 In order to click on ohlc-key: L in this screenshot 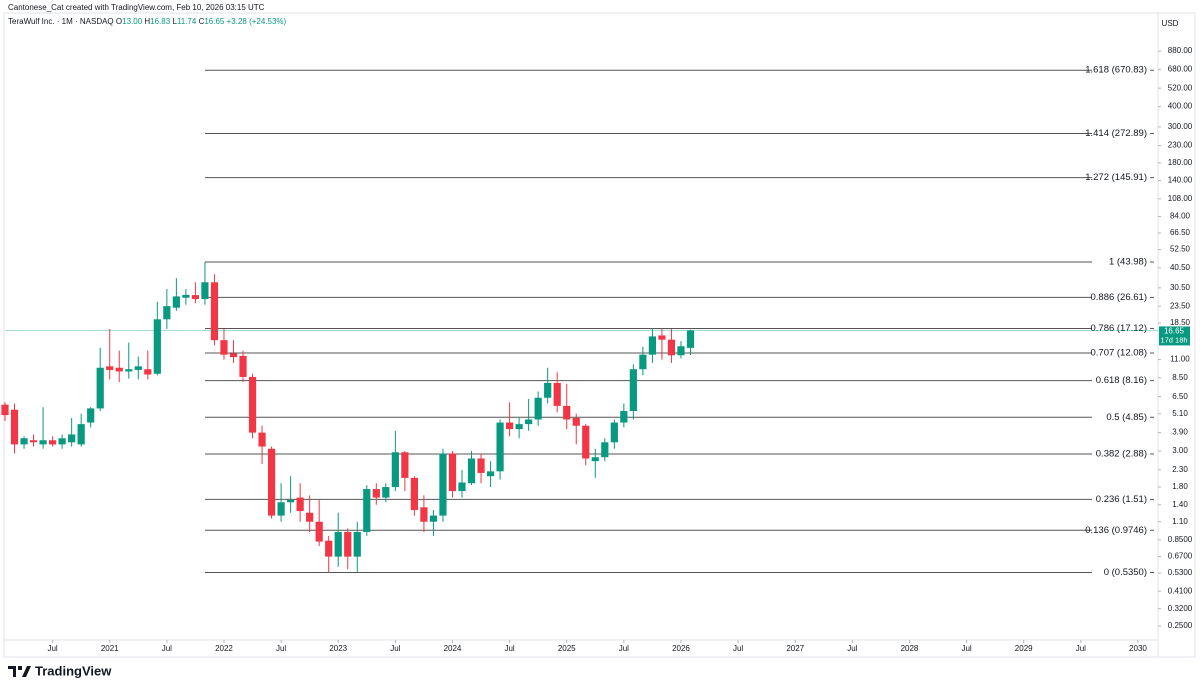, I will do `click(174, 21)`.